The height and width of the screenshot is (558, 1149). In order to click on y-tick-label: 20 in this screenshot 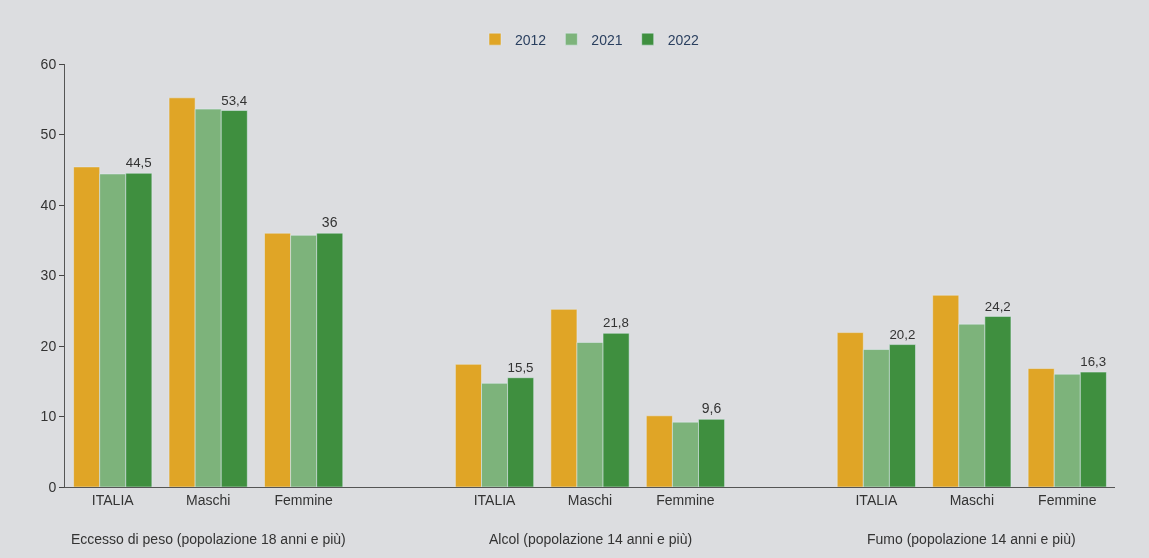, I will do `click(48, 345)`.